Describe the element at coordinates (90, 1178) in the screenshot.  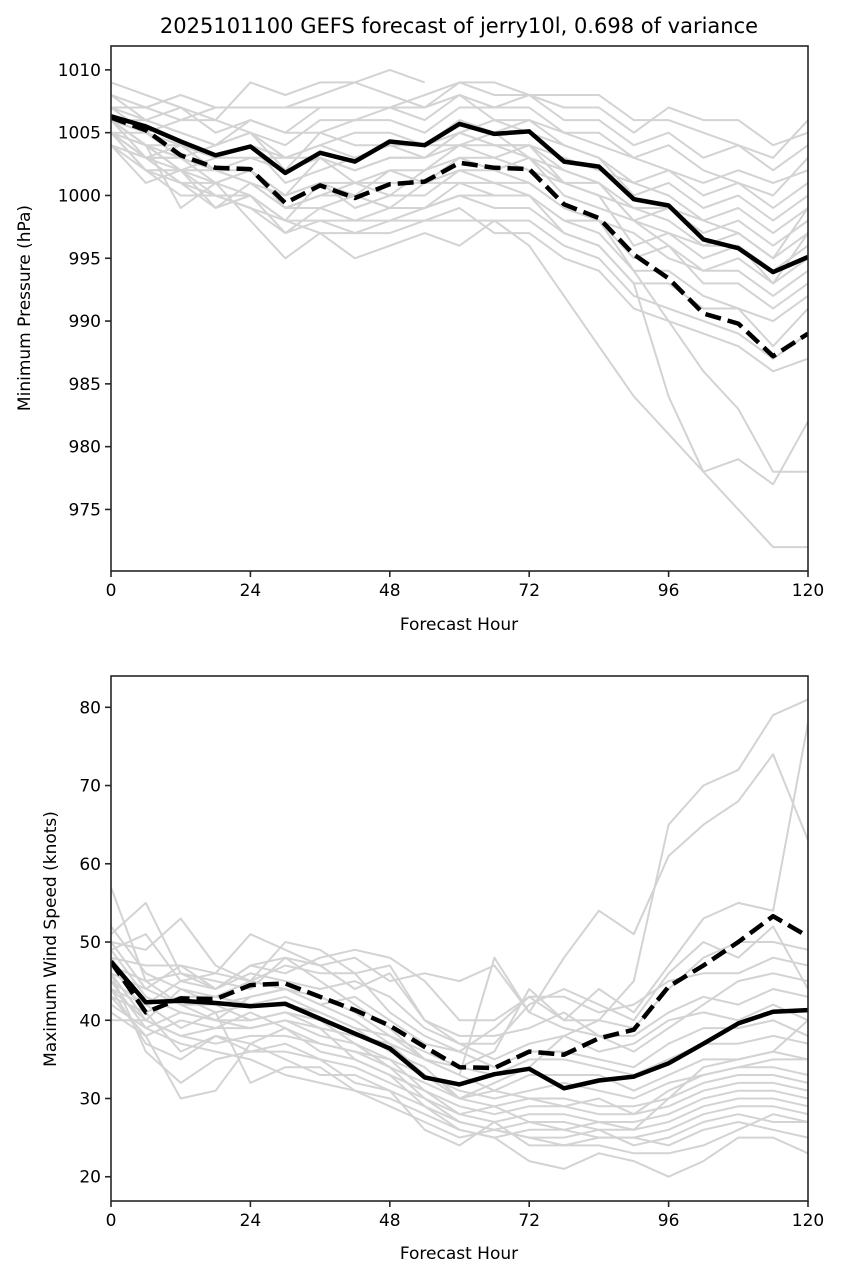
I see `wind-y-tick-label: 20` at that location.